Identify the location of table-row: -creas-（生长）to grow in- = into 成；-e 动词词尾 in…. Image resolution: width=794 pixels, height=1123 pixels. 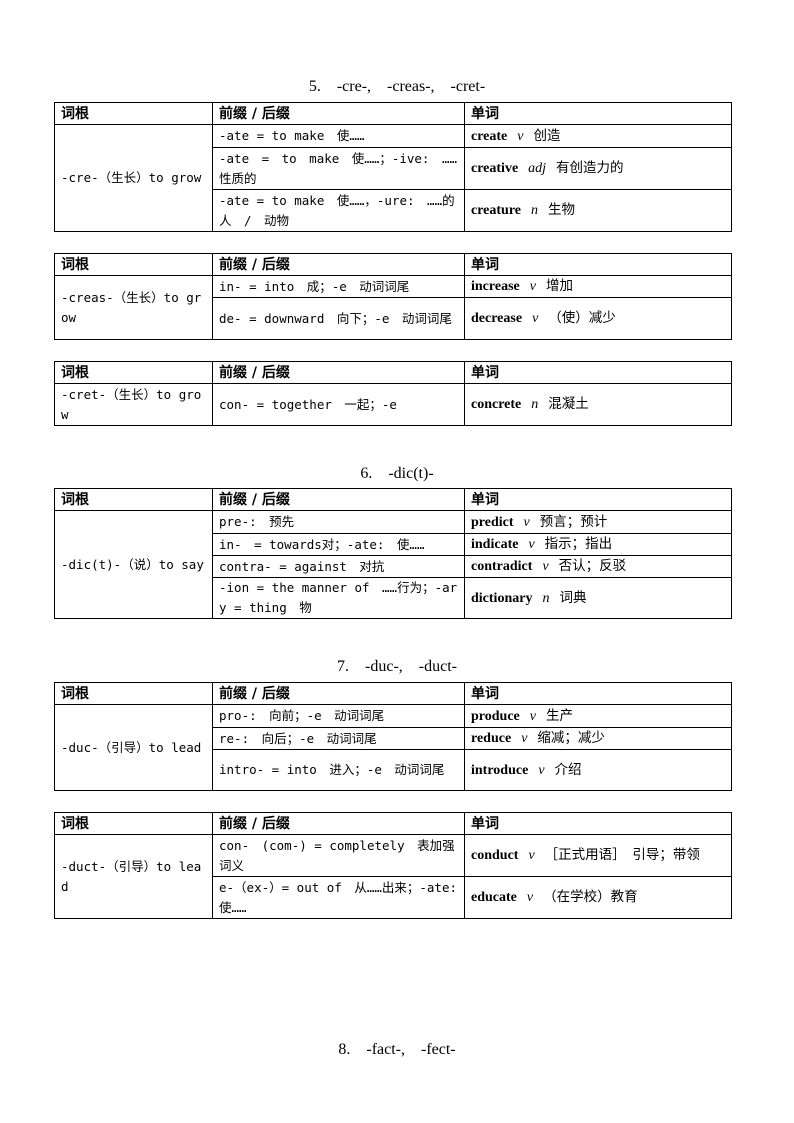
(393, 307).